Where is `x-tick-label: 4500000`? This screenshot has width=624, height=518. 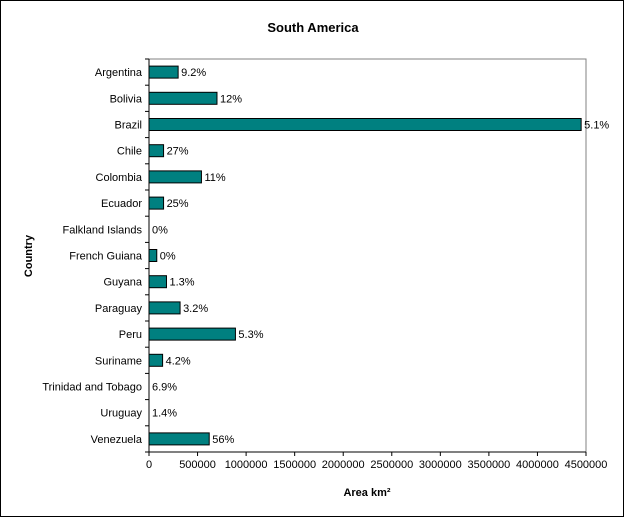 x-tick-label: 4500000 is located at coordinates (586, 465).